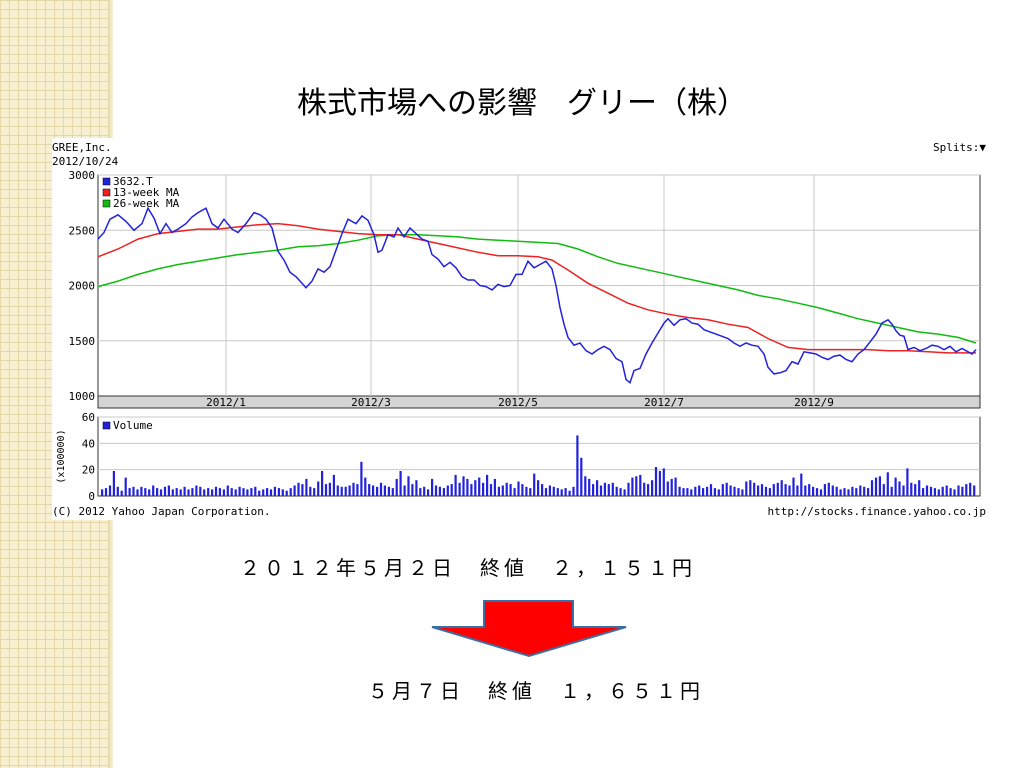 This screenshot has width=1024, height=768. I want to click on splits-menu: Splits:▼, so click(959, 147).